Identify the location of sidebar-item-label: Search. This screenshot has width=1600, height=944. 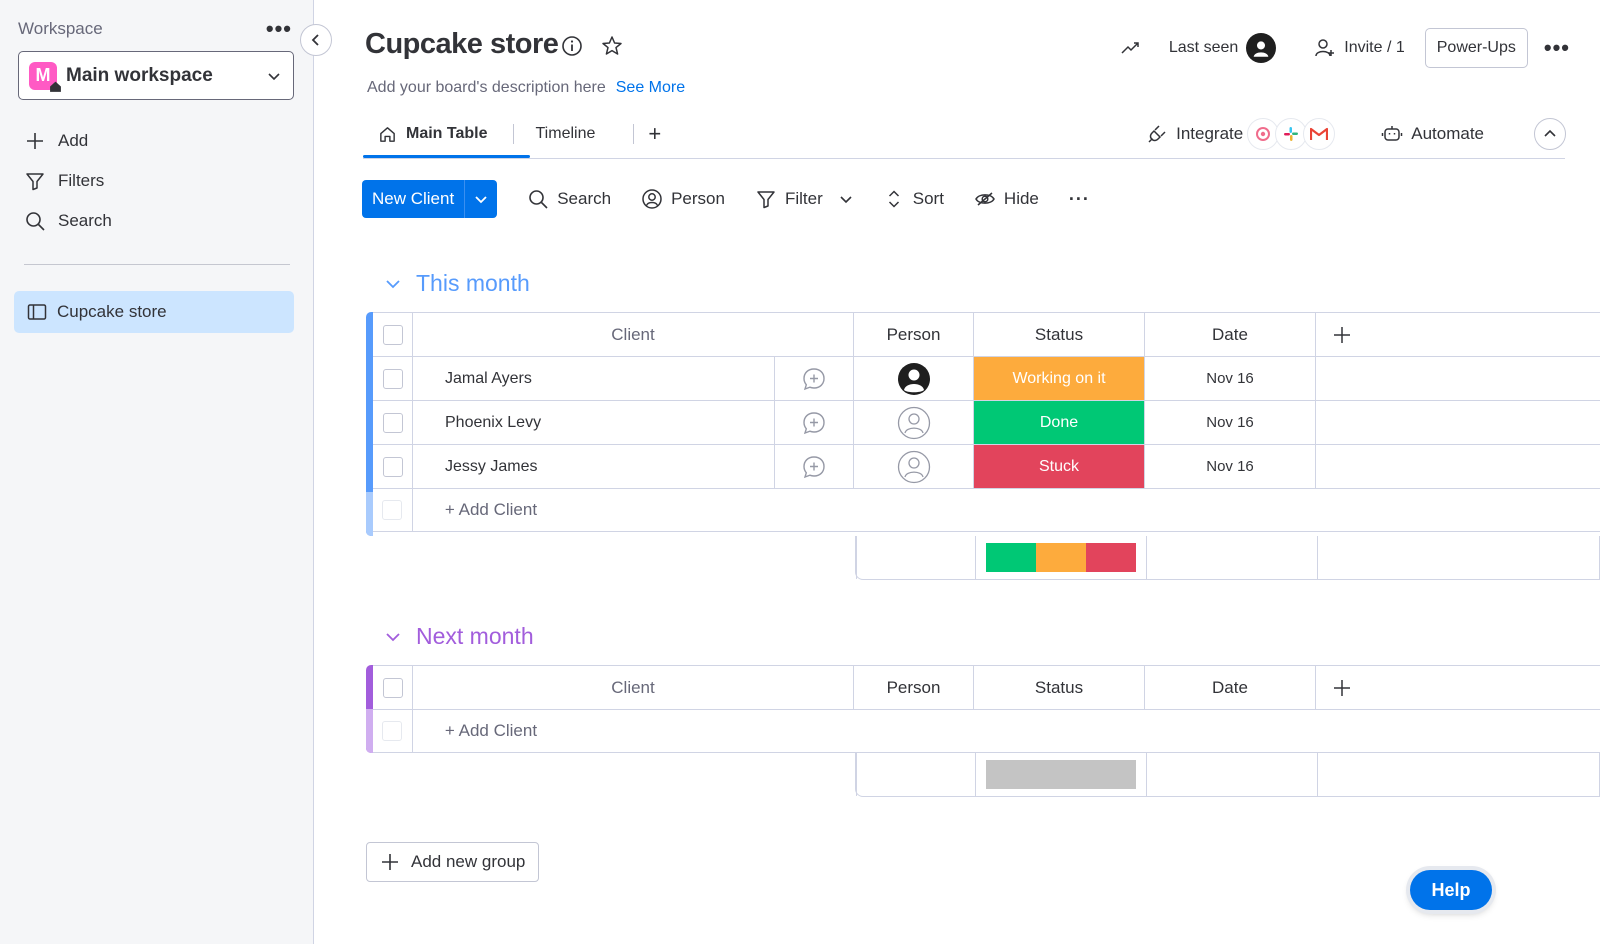
(85, 220).